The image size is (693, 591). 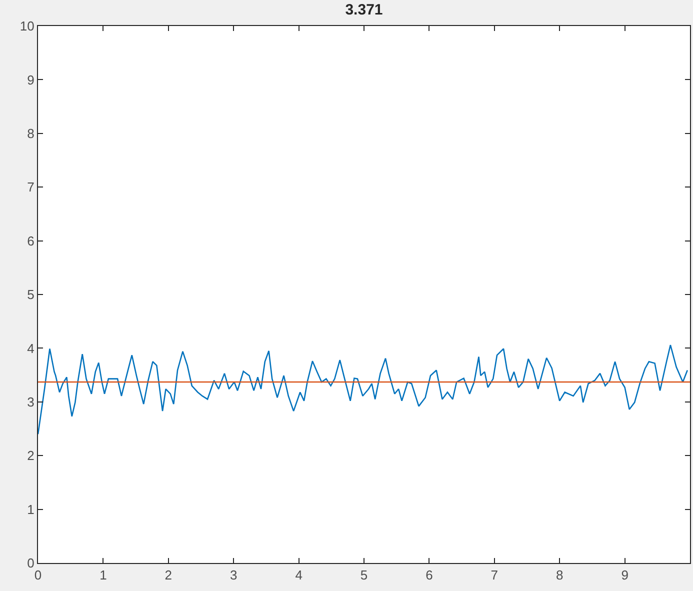 I want to click on x-tick-label: 7, so click(x=494, y=575).